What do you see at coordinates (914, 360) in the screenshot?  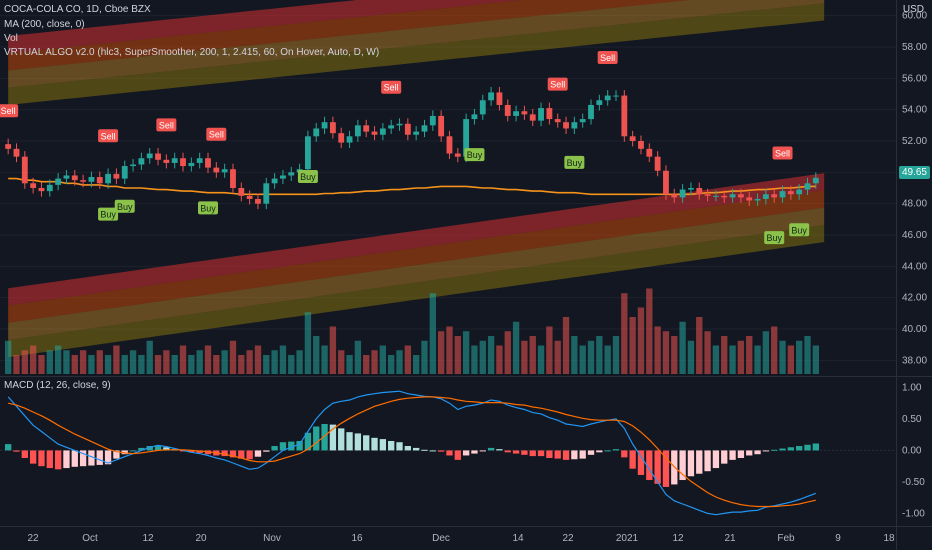 I see `price-tick-label: 38.00` at bounding box center [914, 360].